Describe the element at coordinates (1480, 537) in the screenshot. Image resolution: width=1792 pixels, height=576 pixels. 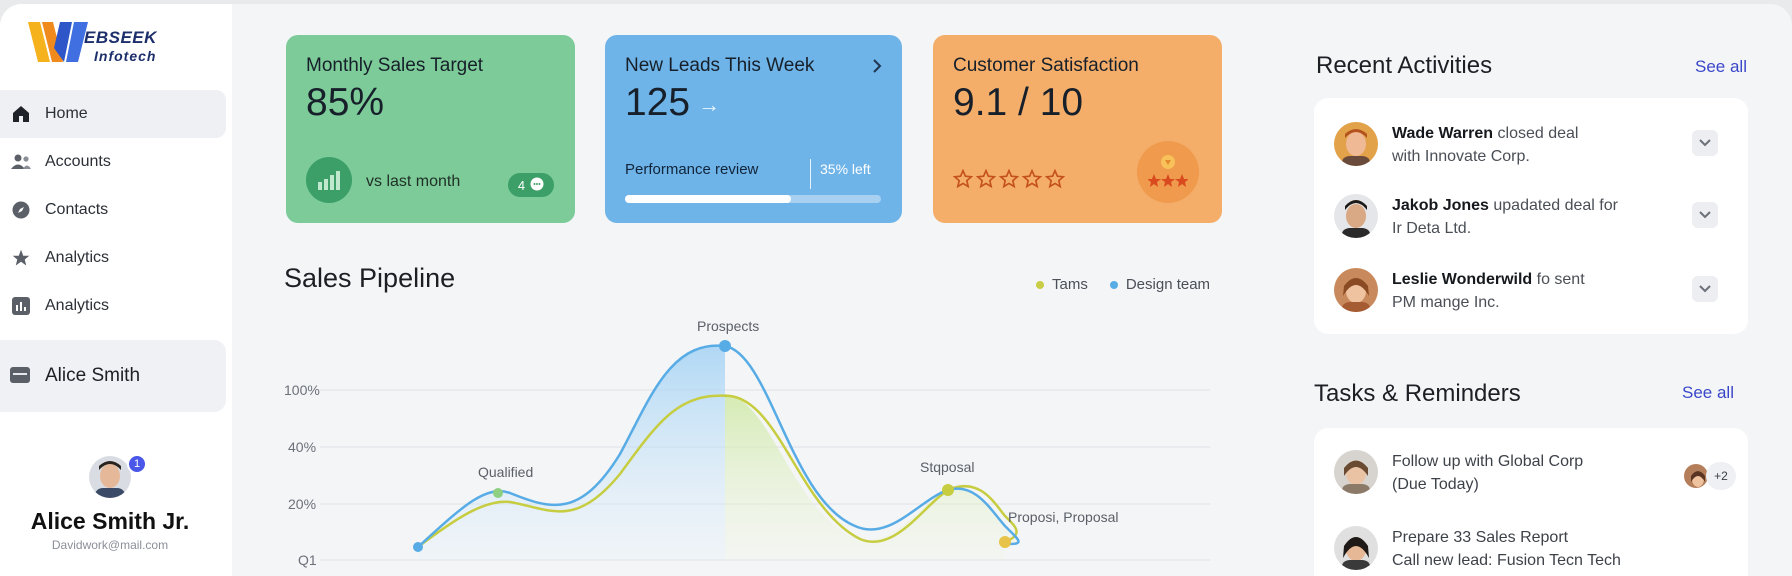
I see `task-title: Prepare 33 Sales Report` at that location.